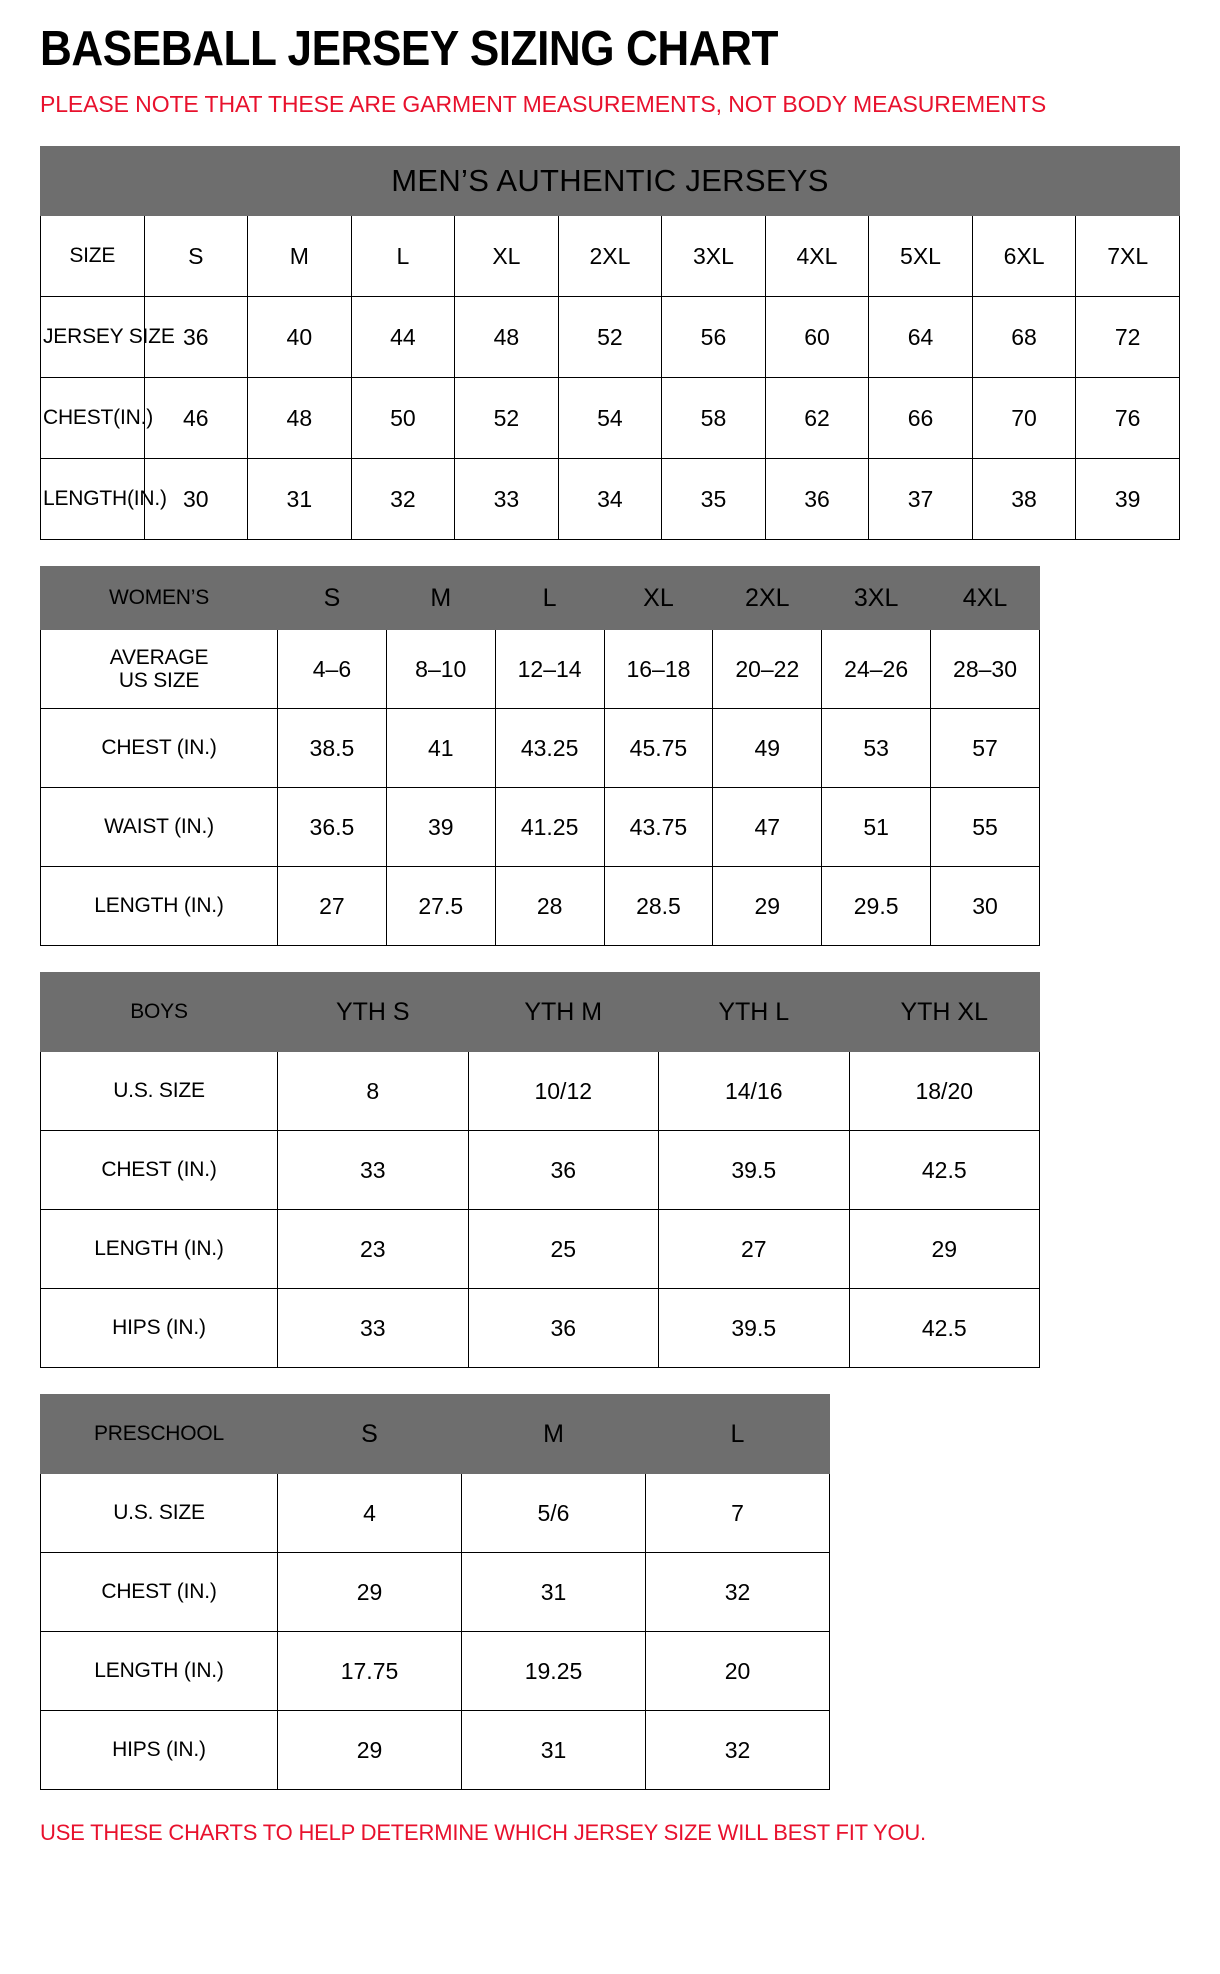 This screenshot has width=1220, height=1974. Describe the element at coordinates (553, 1434) in the screenshot. I see `preschool-col-m: M` at that location.